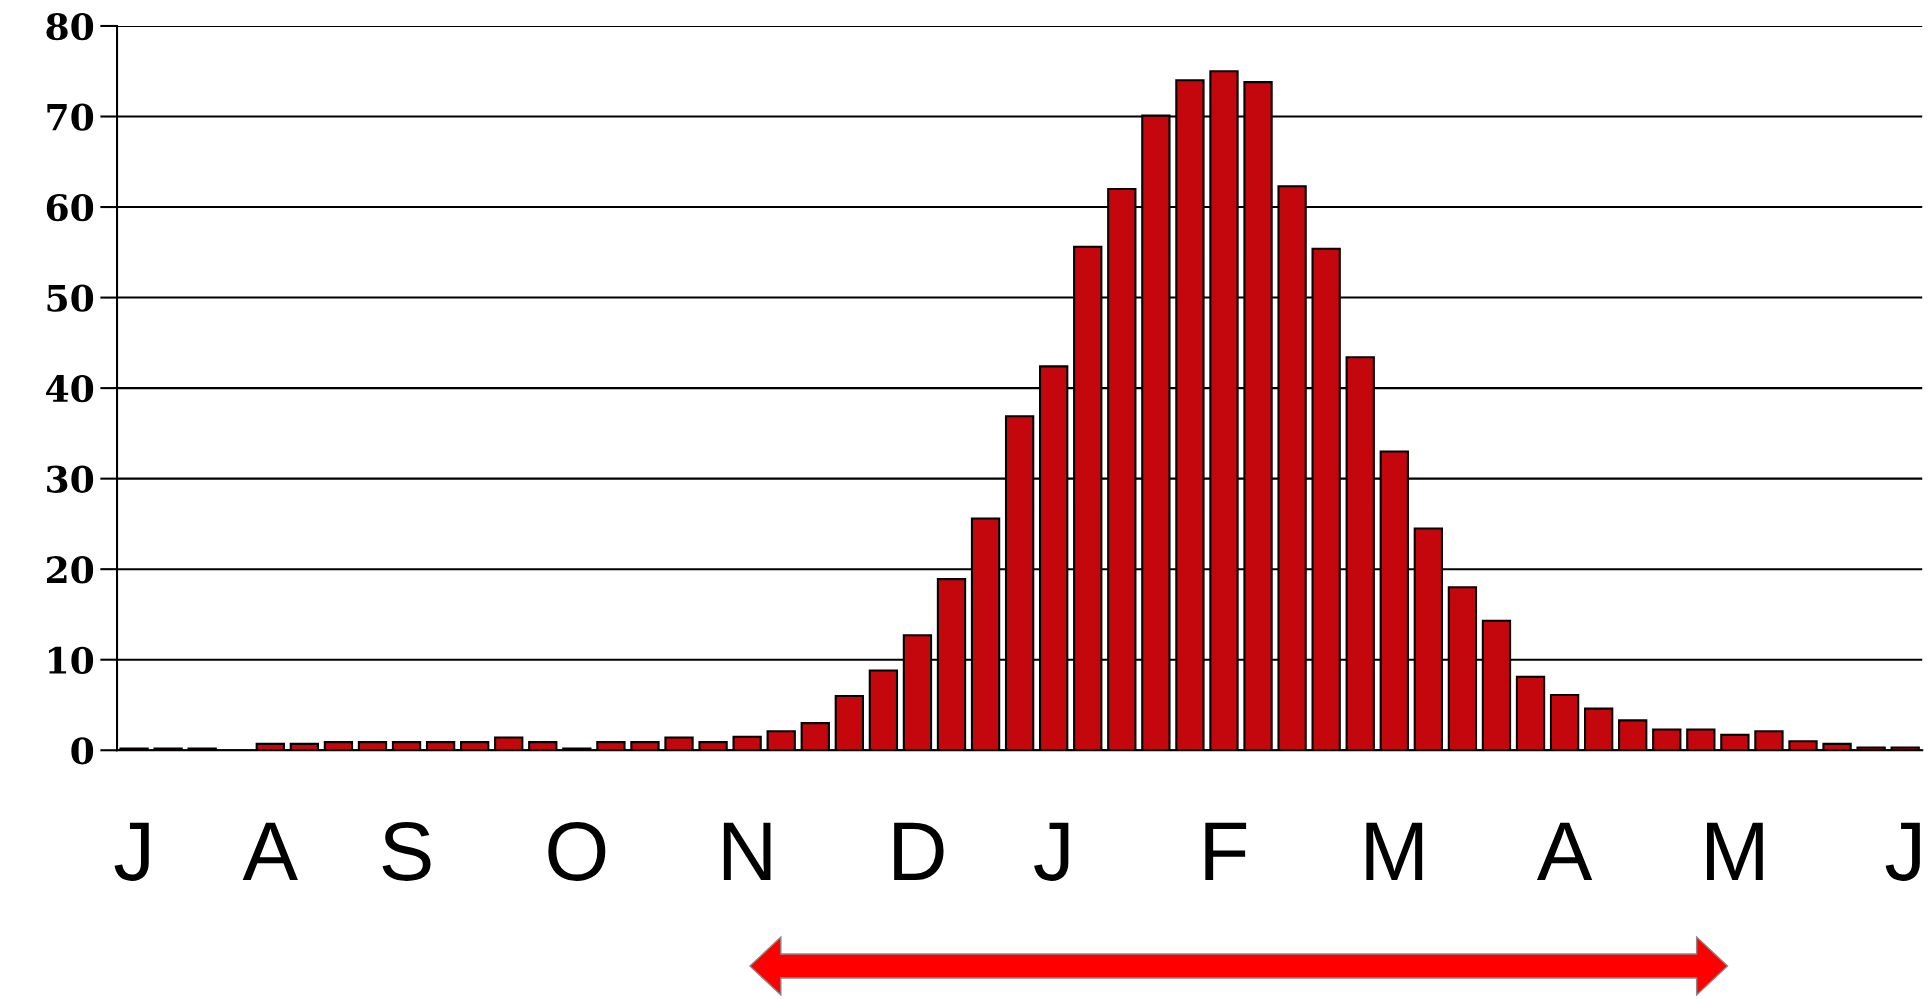  What do you see at coordinates (70, 117) in the screenshot?
I see `y-tick-label: 70` at bounding box center [70, 117].